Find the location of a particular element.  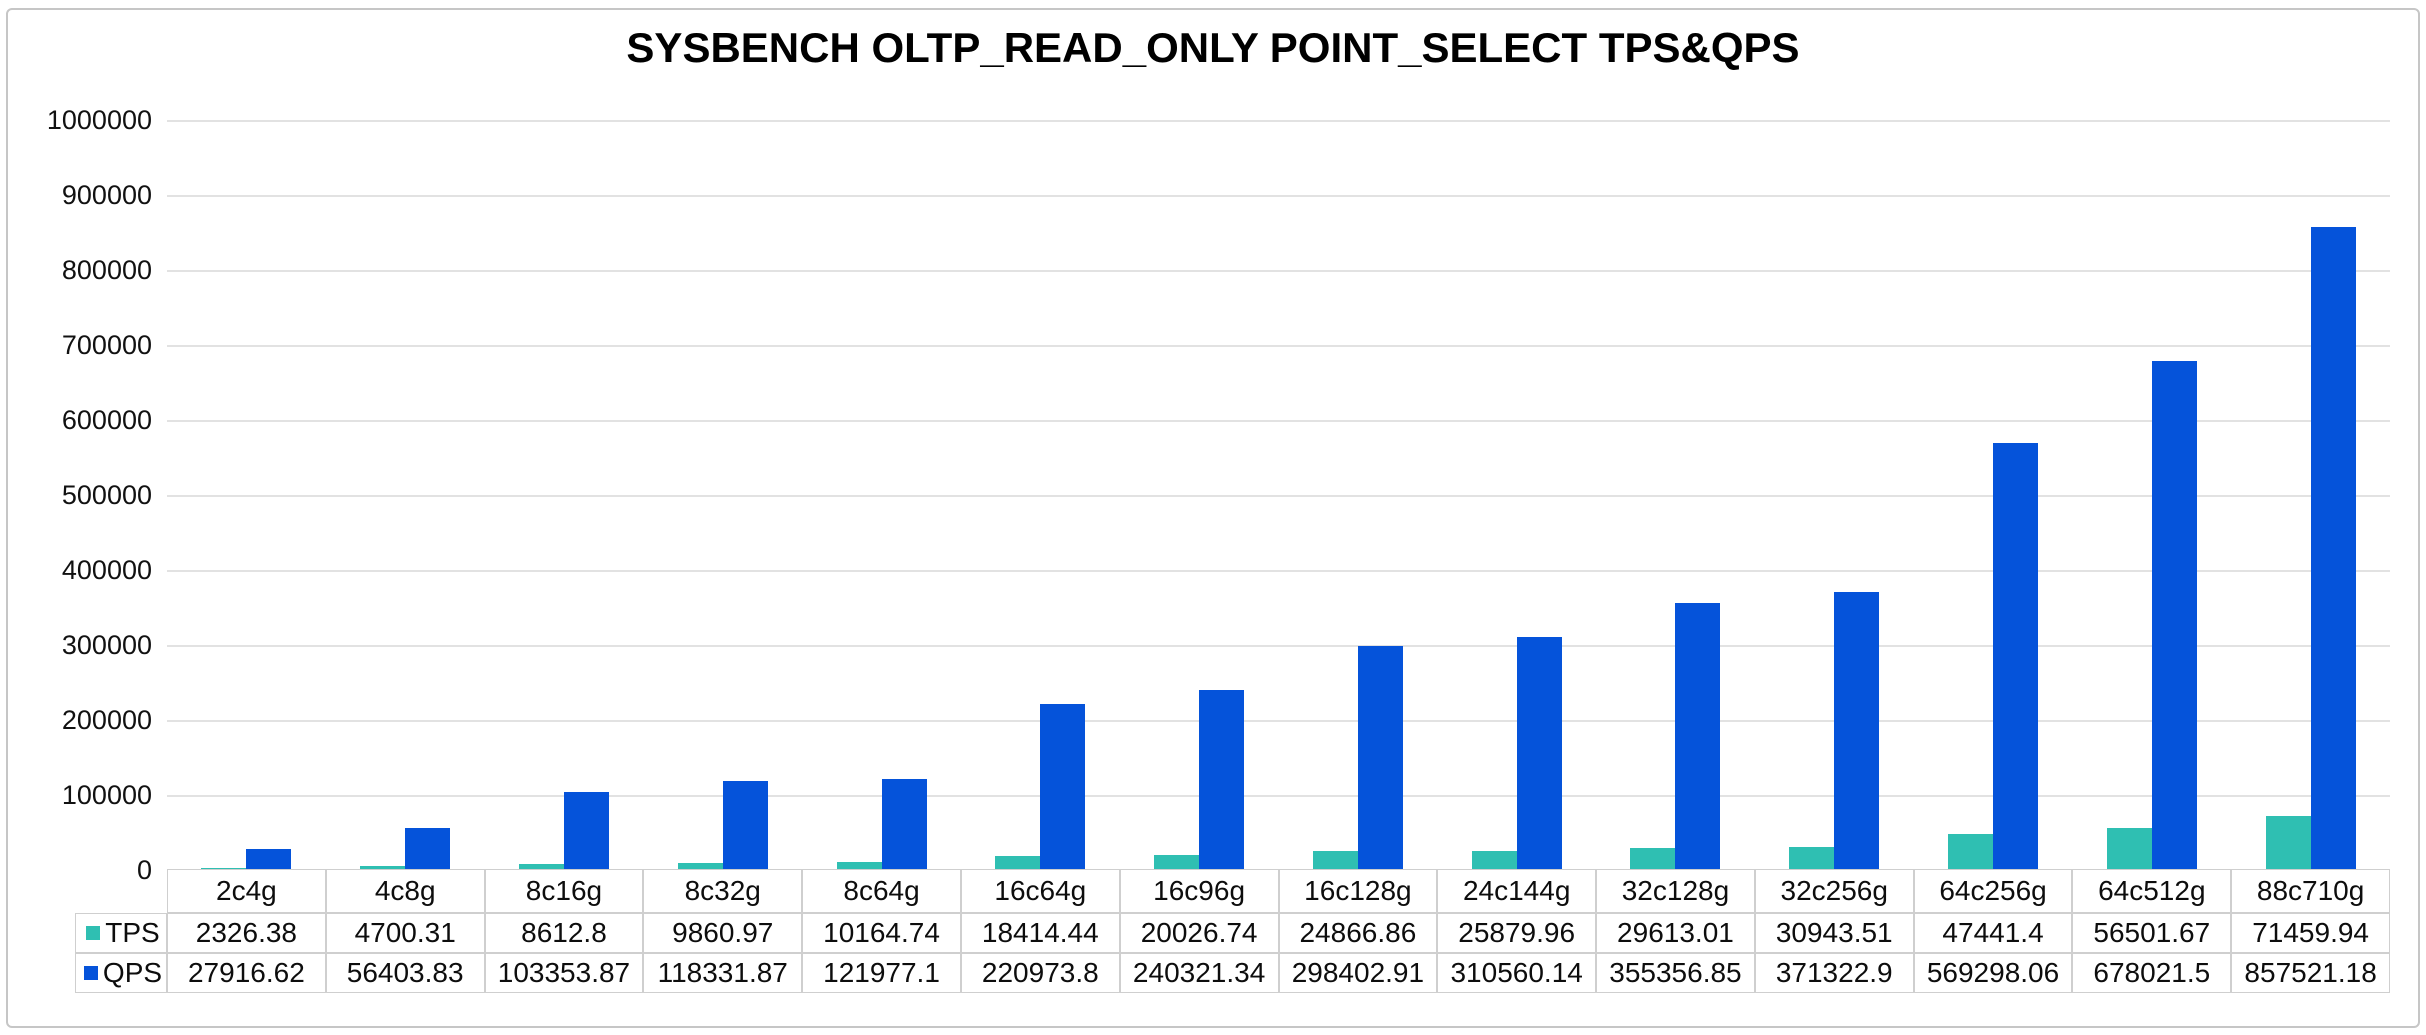

bar-qps-64c256g is located at coordinates (2015, 656).